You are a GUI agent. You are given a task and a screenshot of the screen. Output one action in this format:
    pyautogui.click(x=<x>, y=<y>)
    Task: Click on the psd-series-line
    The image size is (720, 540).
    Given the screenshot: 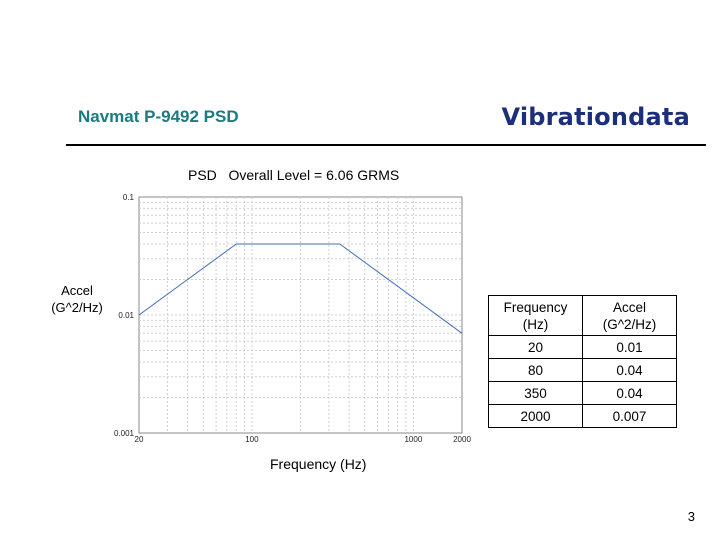 What is the action you would take?
    pyautogui.click(x=300, y=288)
    